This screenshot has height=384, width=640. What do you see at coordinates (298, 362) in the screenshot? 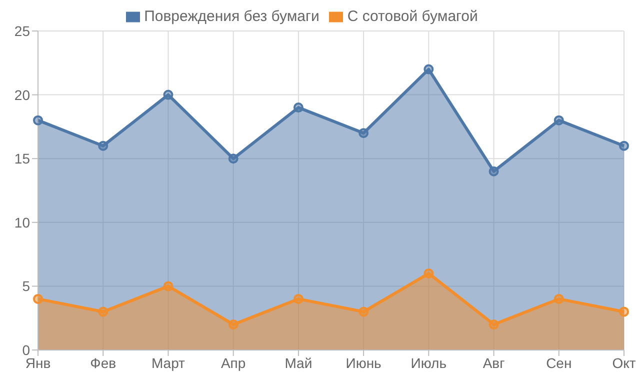
I see `x-tick-label: Май` at bounding box center [298, 362].